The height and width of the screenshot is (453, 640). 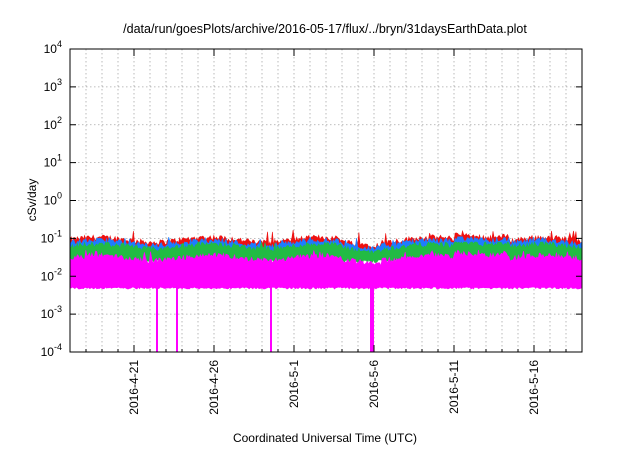 I want to click on y-tick-label: 10⁻⁴, so click(x=51, y=350).